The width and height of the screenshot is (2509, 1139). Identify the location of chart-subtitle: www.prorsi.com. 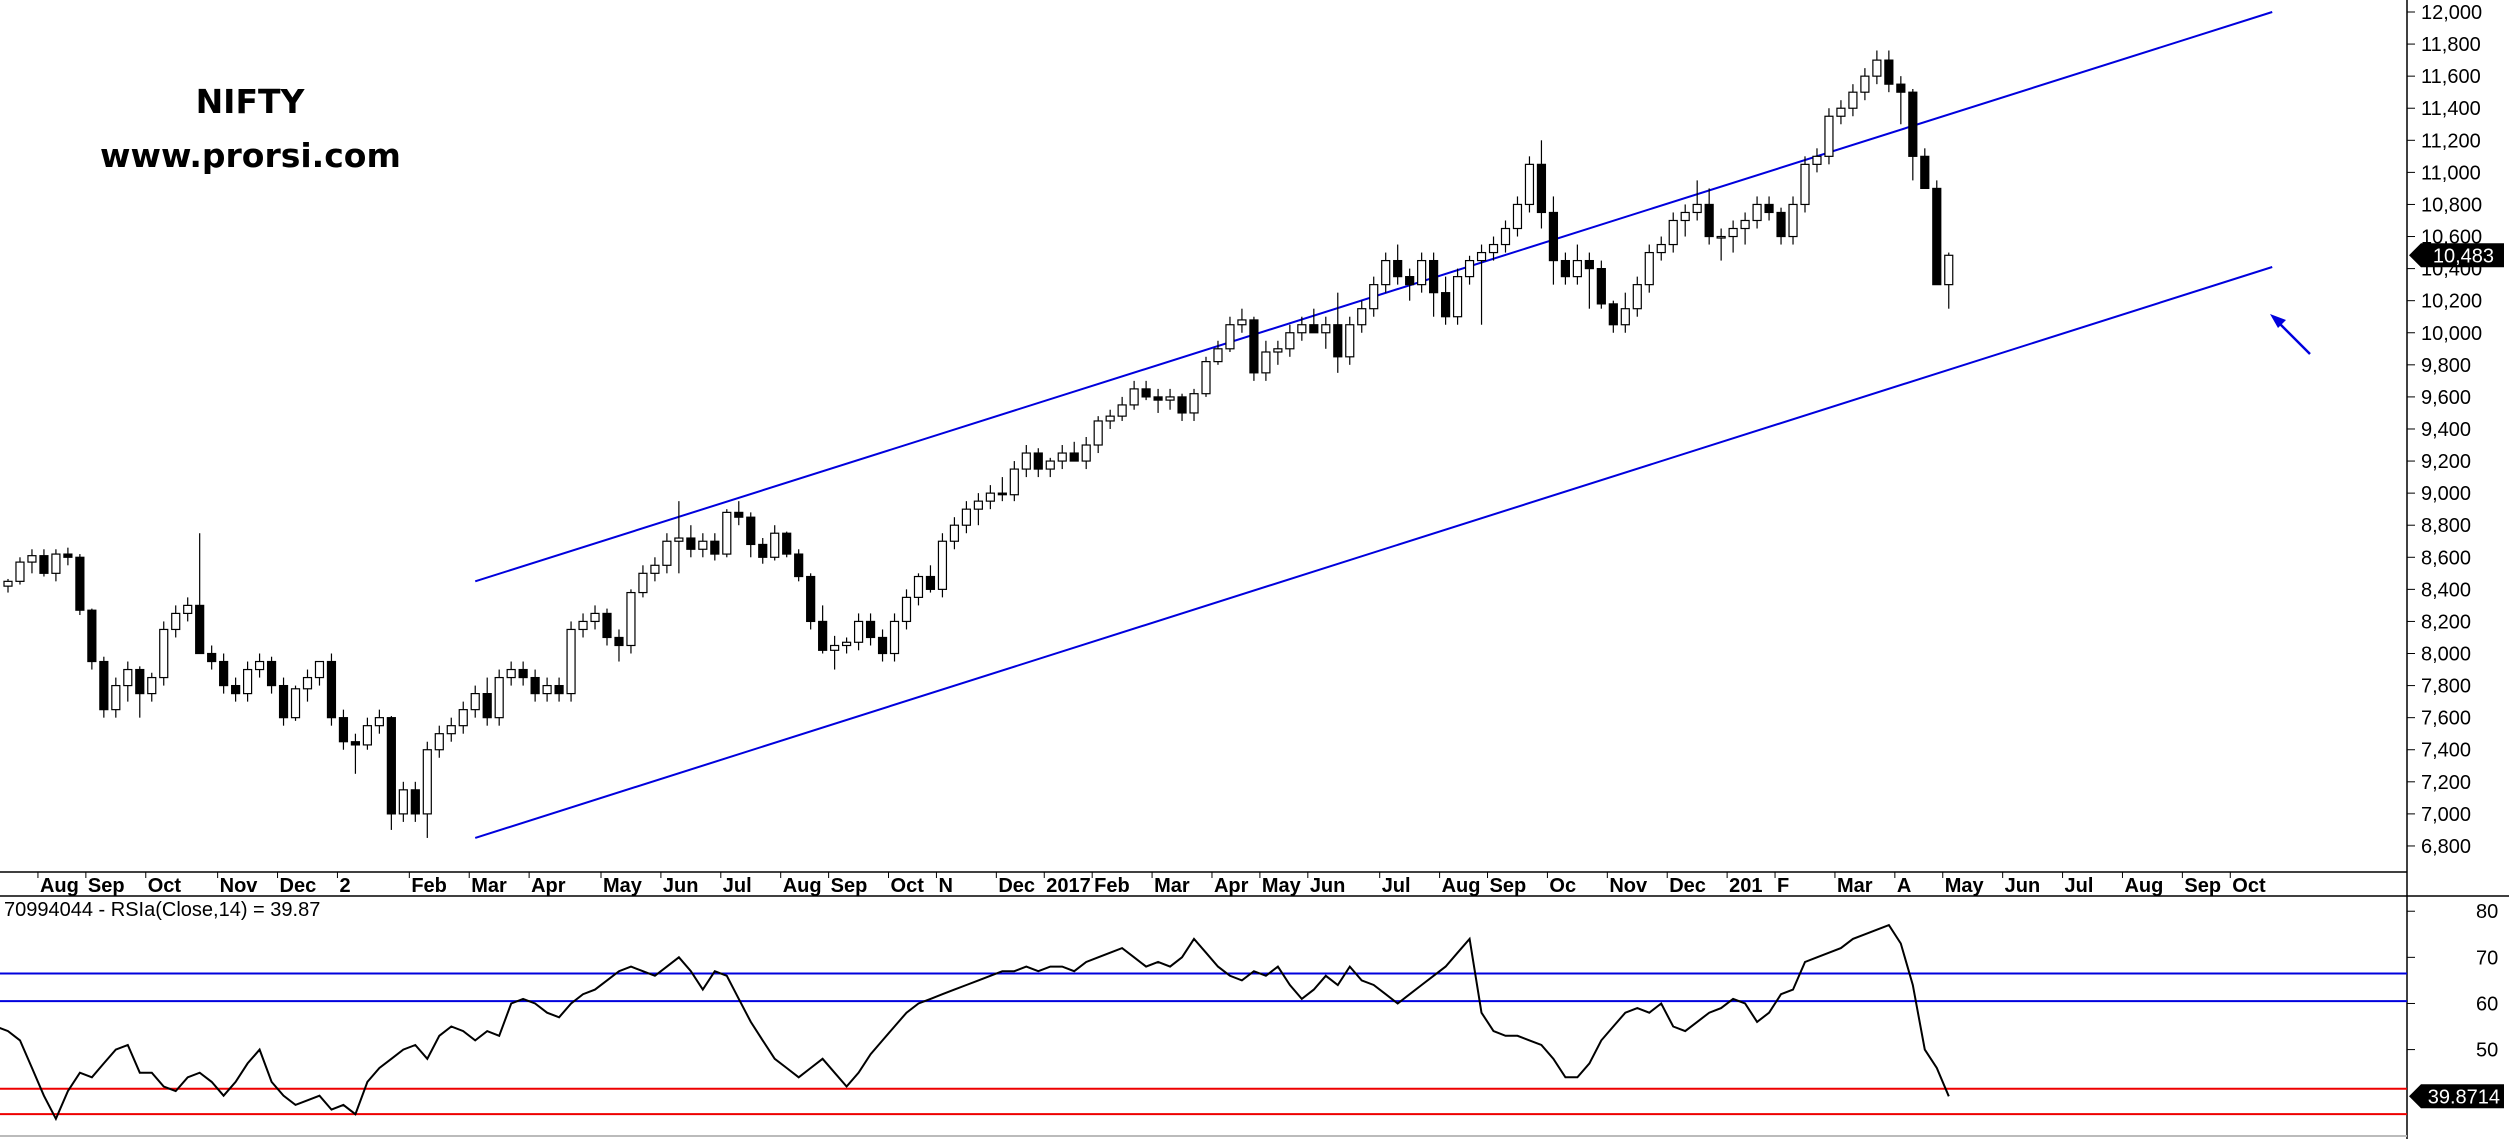
(250, 155).